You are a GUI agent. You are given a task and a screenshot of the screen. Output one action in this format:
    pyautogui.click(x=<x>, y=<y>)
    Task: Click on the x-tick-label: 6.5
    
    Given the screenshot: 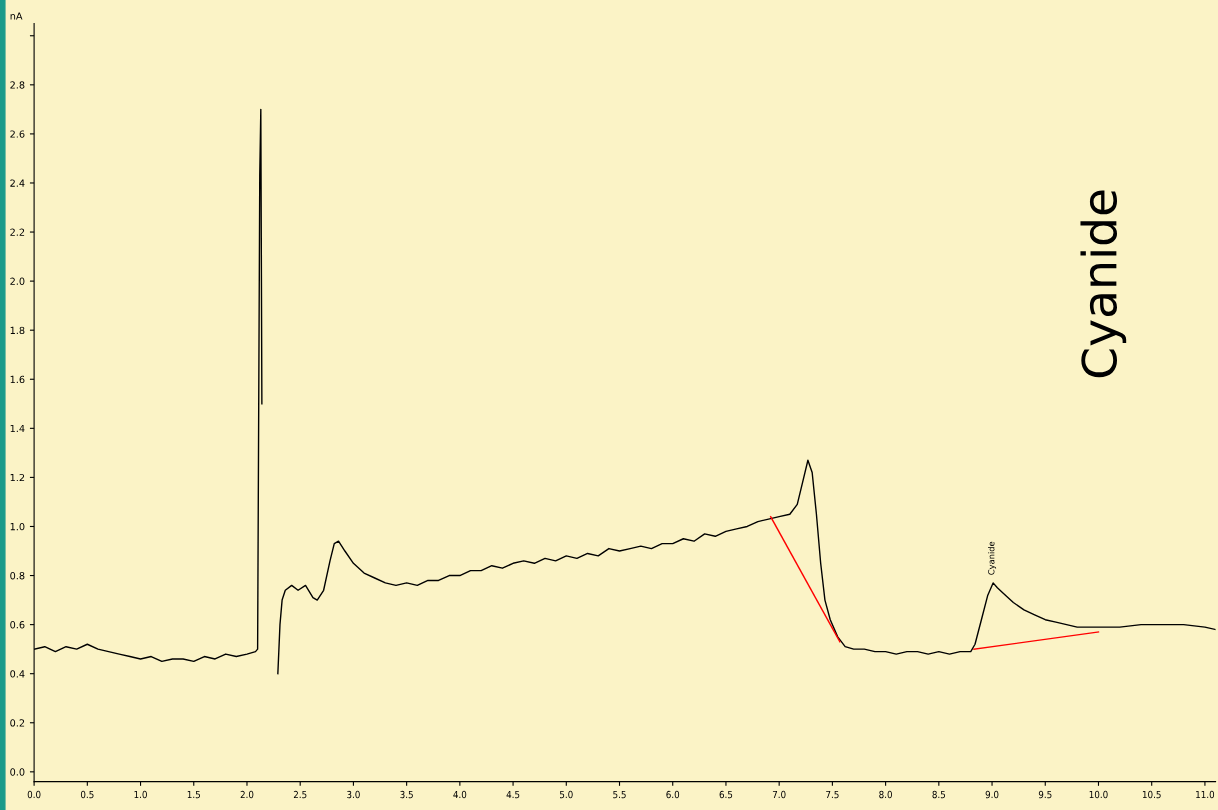 What is the action you would take?
    pyautogui.click(x=726, y=794)
    